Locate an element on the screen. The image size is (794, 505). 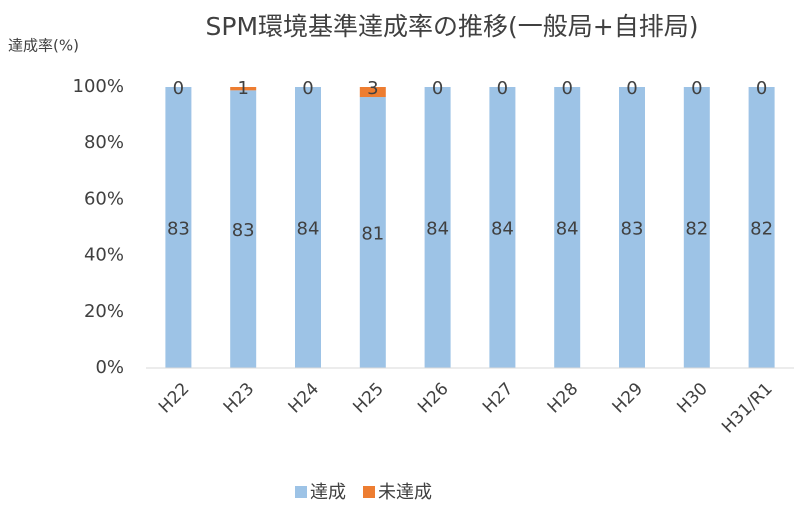
y-tick-label: 80% is located at coordinates (104, 142).